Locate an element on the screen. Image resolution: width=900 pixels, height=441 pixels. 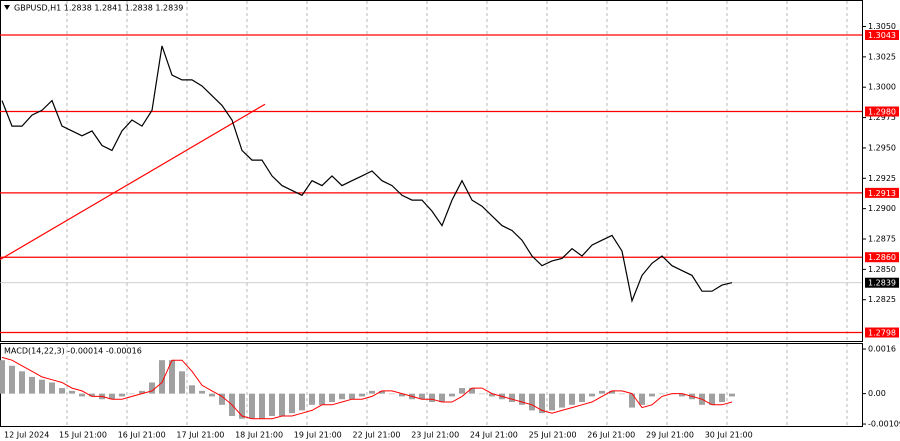
level-label: 1.3043 is located at coordinates (882, 35).